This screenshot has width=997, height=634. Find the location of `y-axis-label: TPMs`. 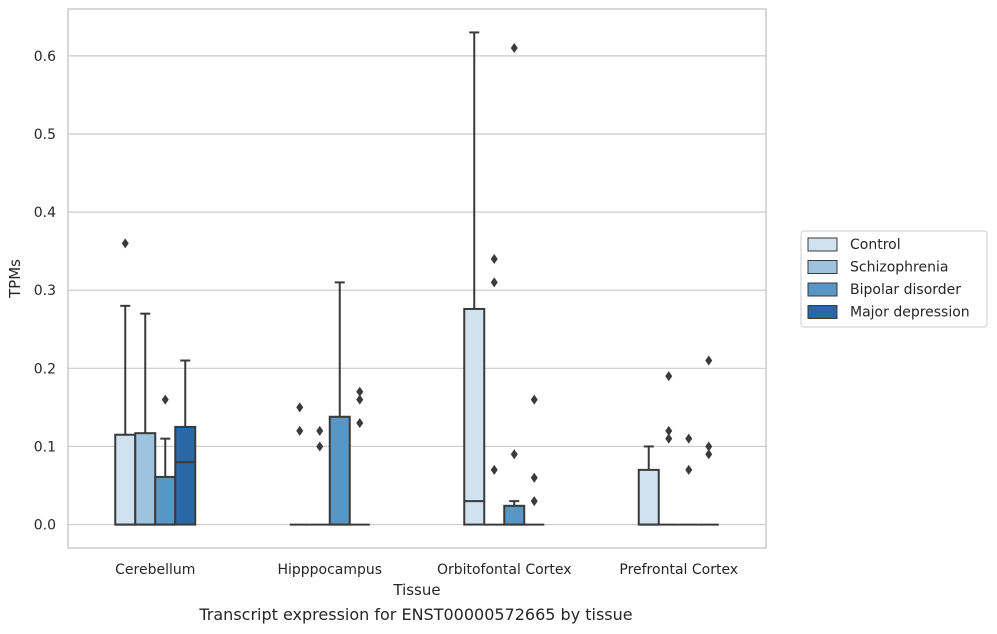

y-axis-label: TPMs is located at coordinates (15, 279).